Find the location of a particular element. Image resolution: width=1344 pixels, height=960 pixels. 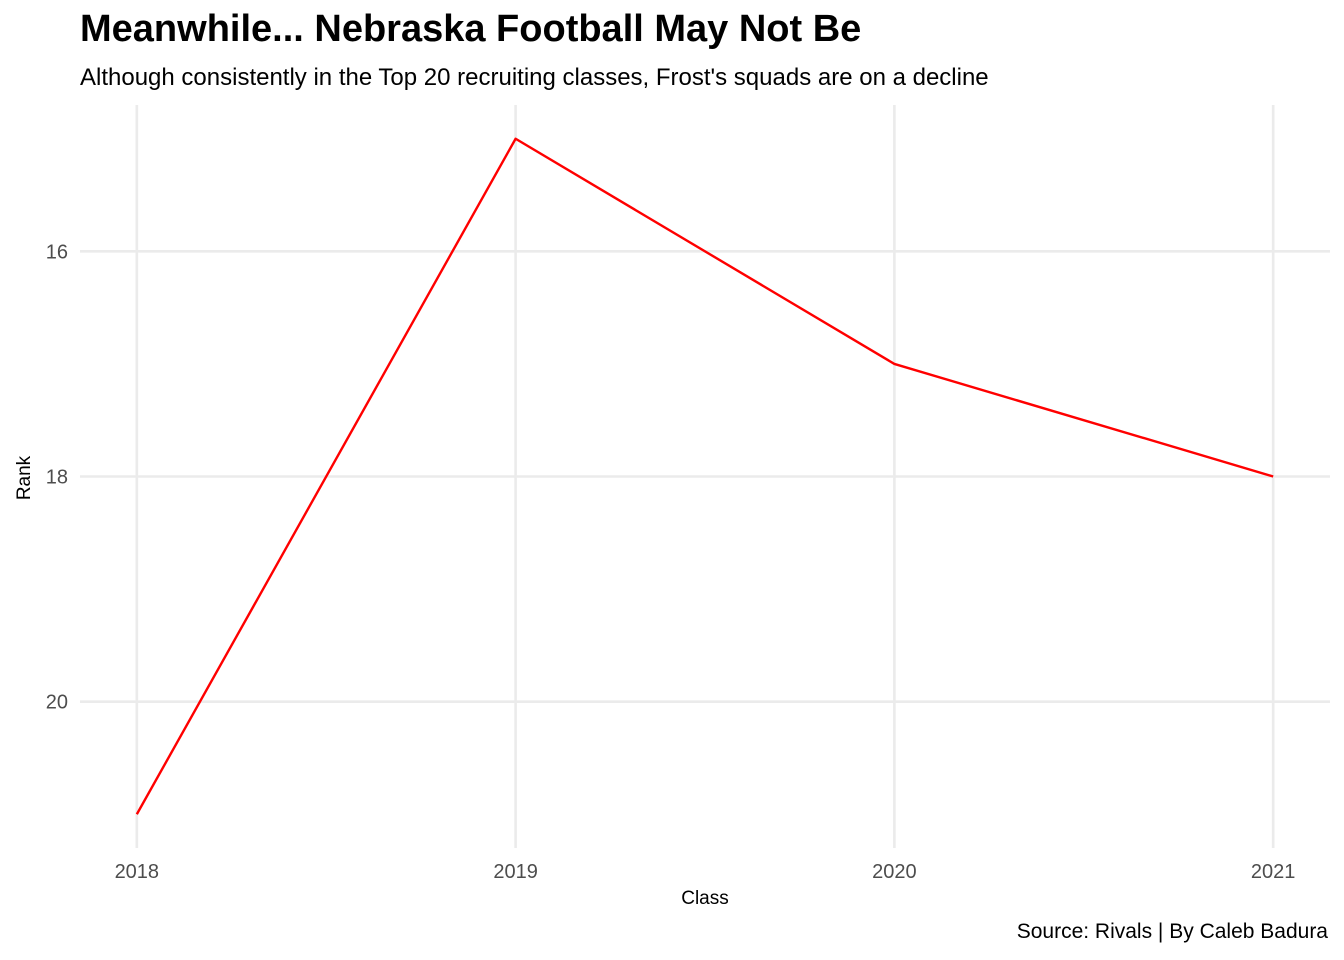

y-tick-labels: 16 18 20 is located at coordinates (57, 477).